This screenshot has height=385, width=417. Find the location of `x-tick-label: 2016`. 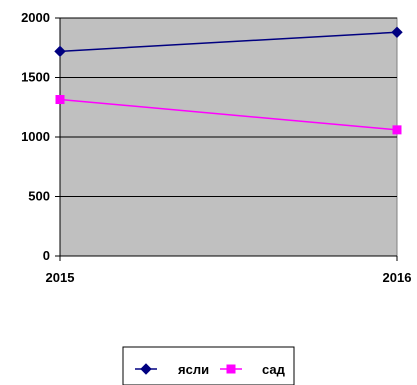

x-tick-label: 2016 is located at coordinates (397, 277).